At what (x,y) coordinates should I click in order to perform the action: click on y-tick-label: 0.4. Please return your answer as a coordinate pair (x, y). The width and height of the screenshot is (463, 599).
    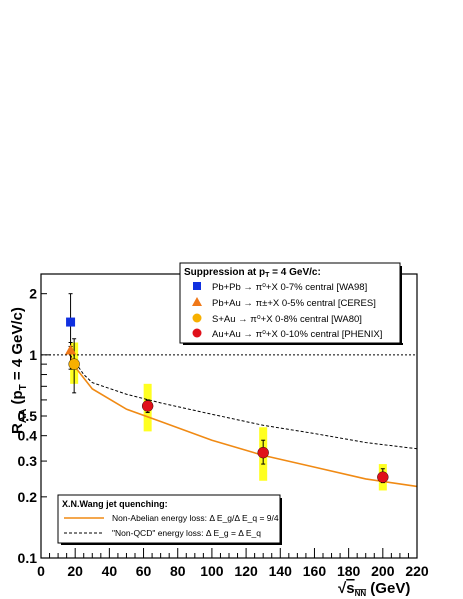
    Looking at the image, I should click on (28, 436).